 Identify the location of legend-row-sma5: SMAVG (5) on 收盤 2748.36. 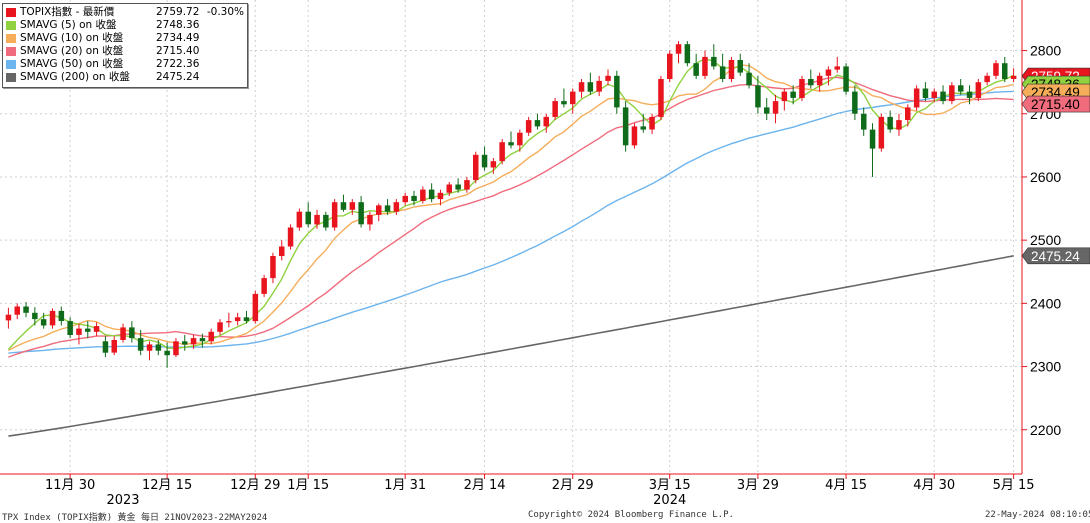
(125, 25).